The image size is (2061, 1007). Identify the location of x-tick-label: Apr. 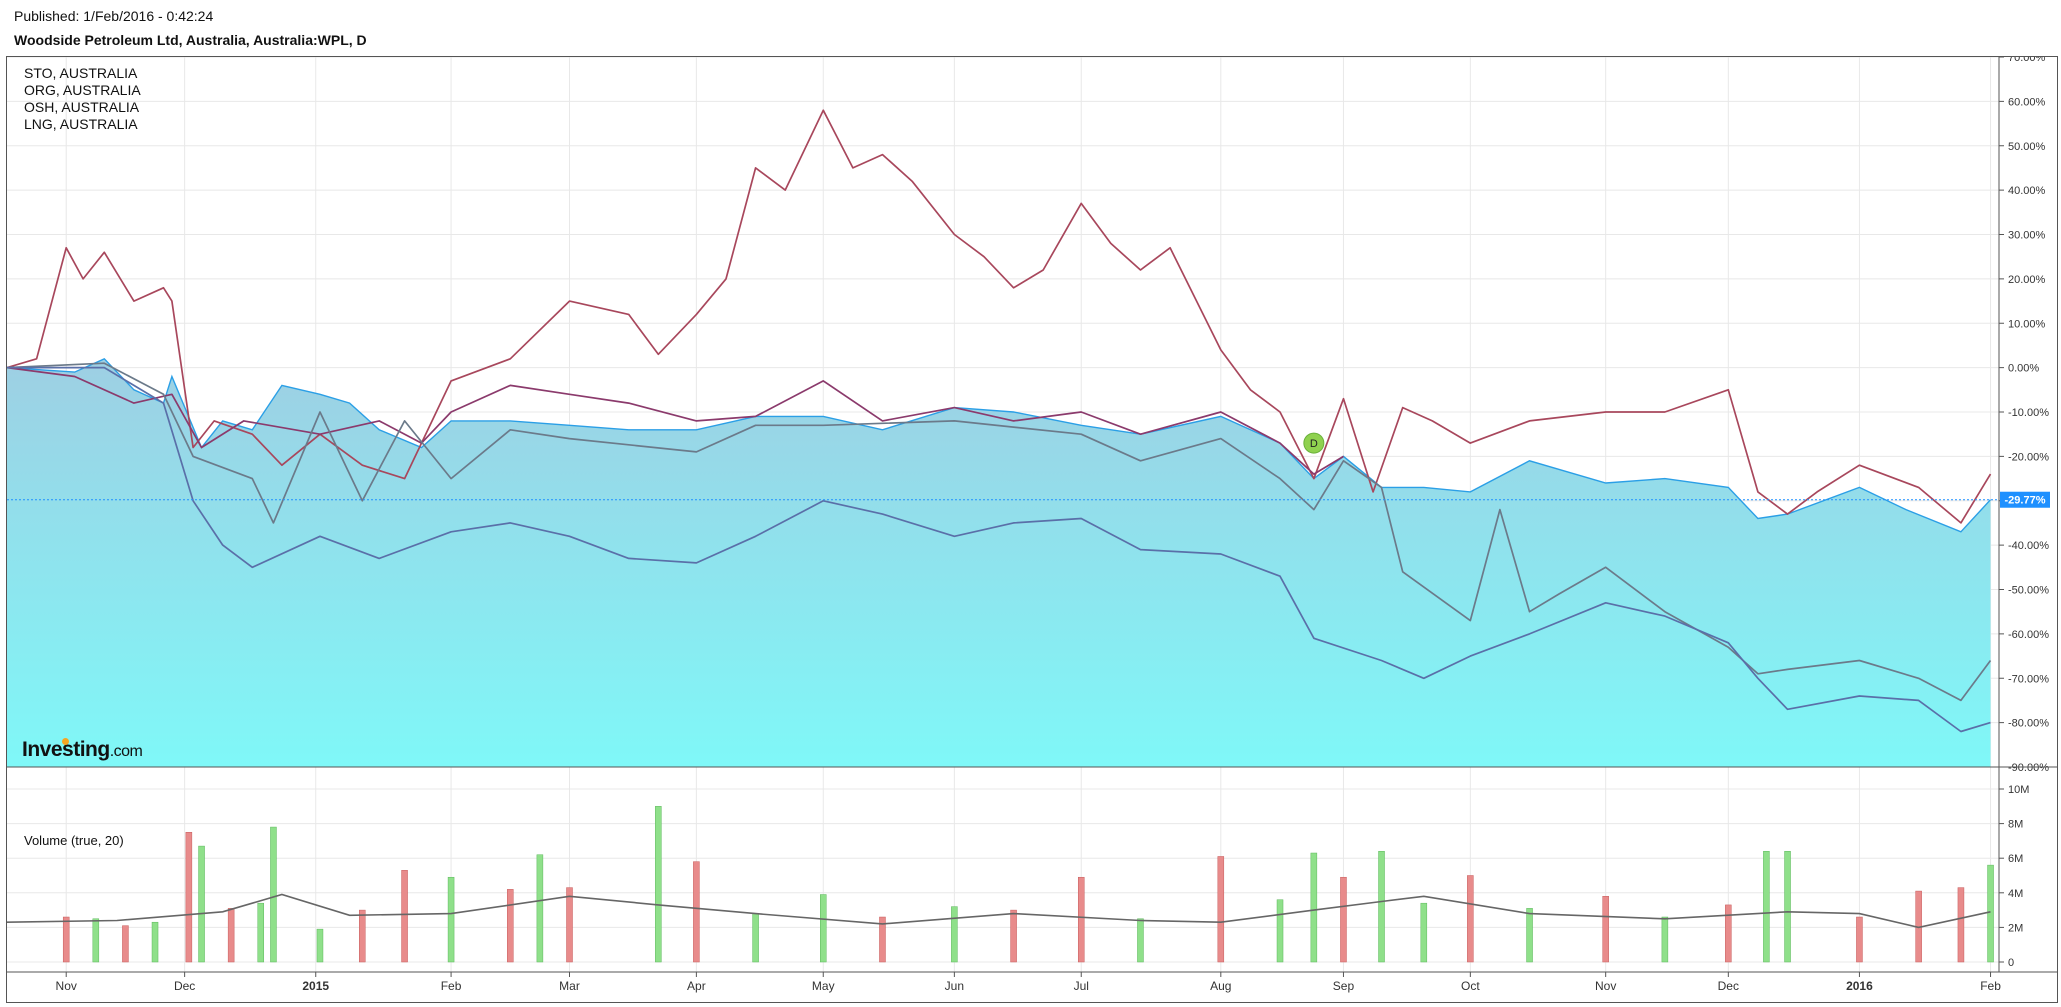
(696, 986).